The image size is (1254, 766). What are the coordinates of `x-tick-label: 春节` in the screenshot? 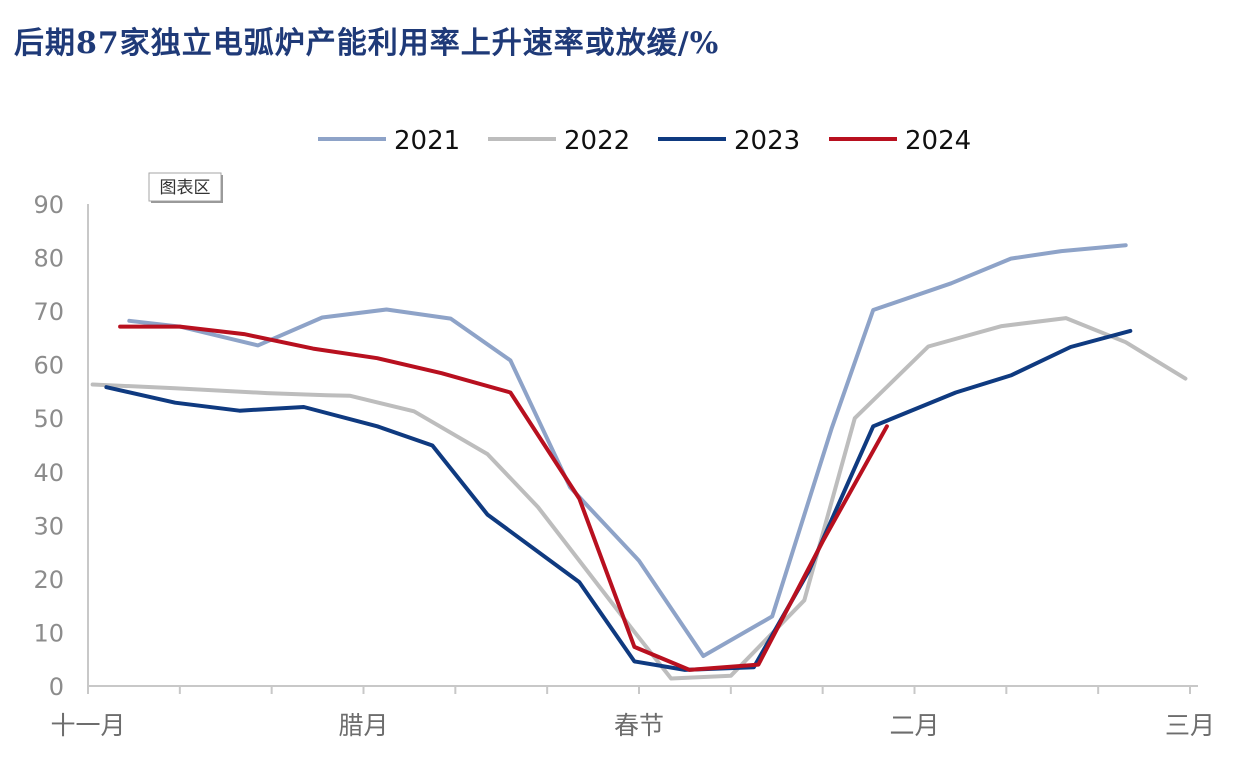 It's located at (639, 725).